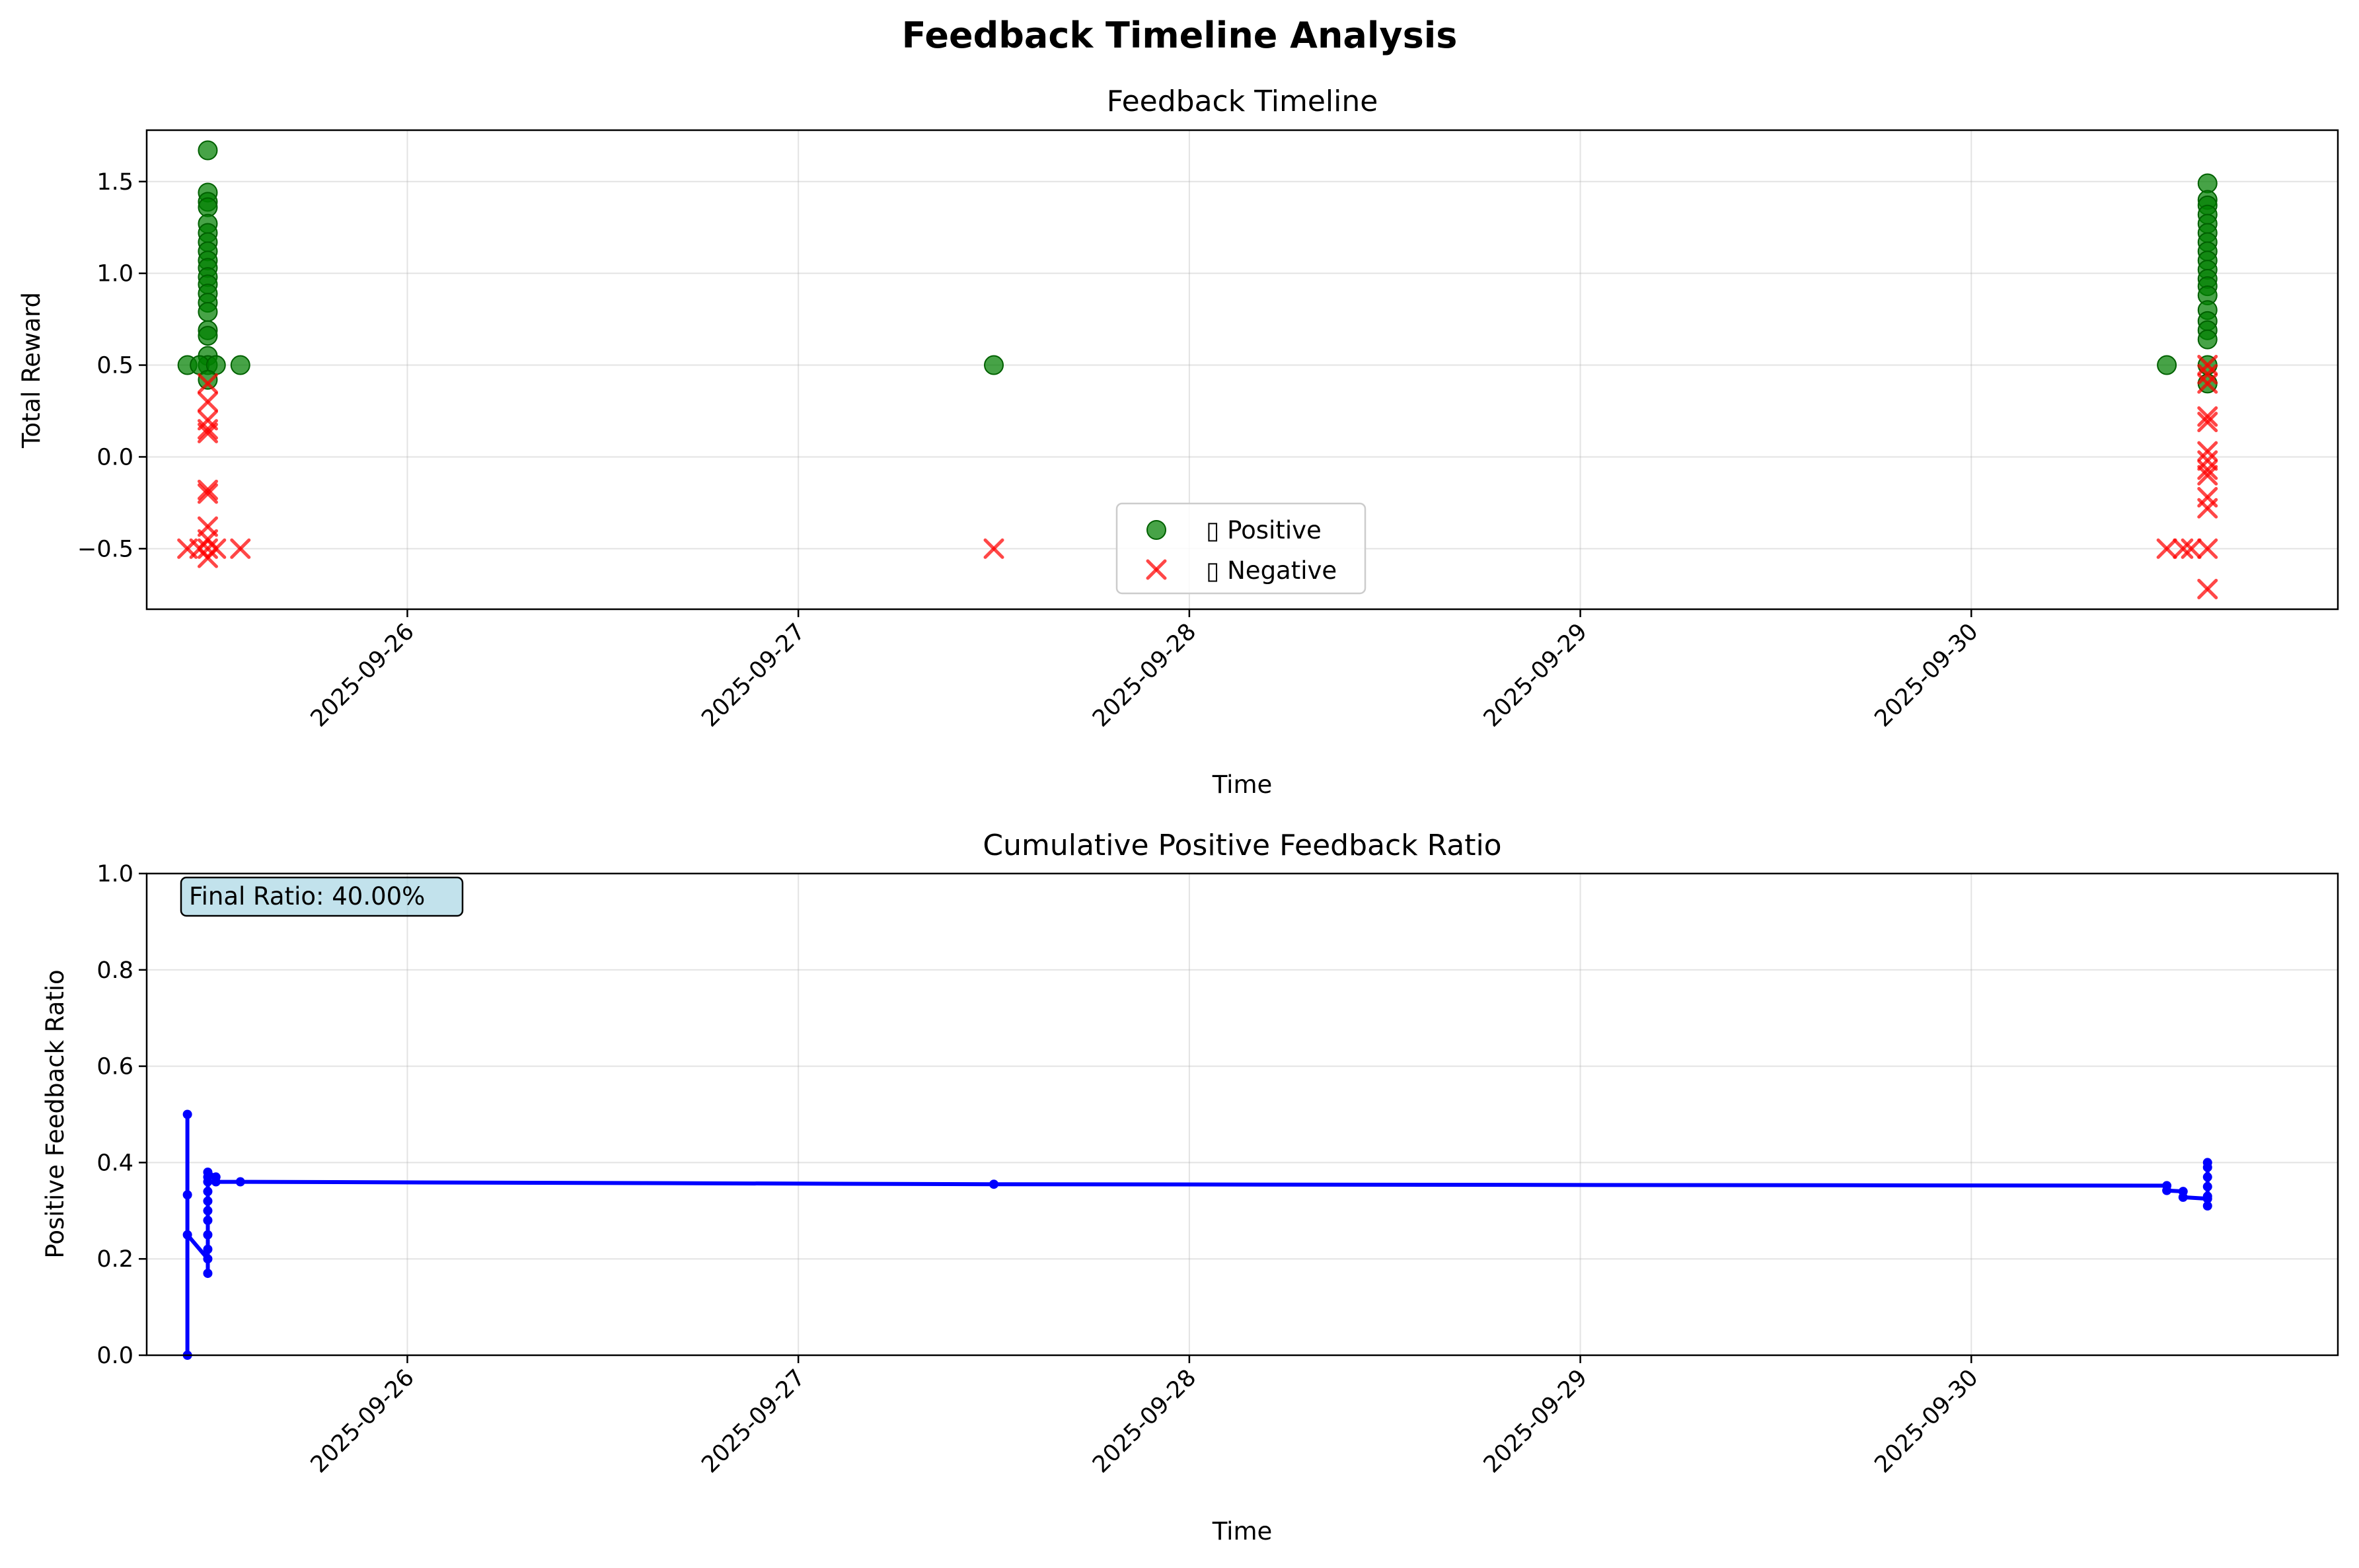  Describe the element at coordinates (307, 897) in the screenshot. I see `annotation-text: Final Ratio: 40.00%` at that location.